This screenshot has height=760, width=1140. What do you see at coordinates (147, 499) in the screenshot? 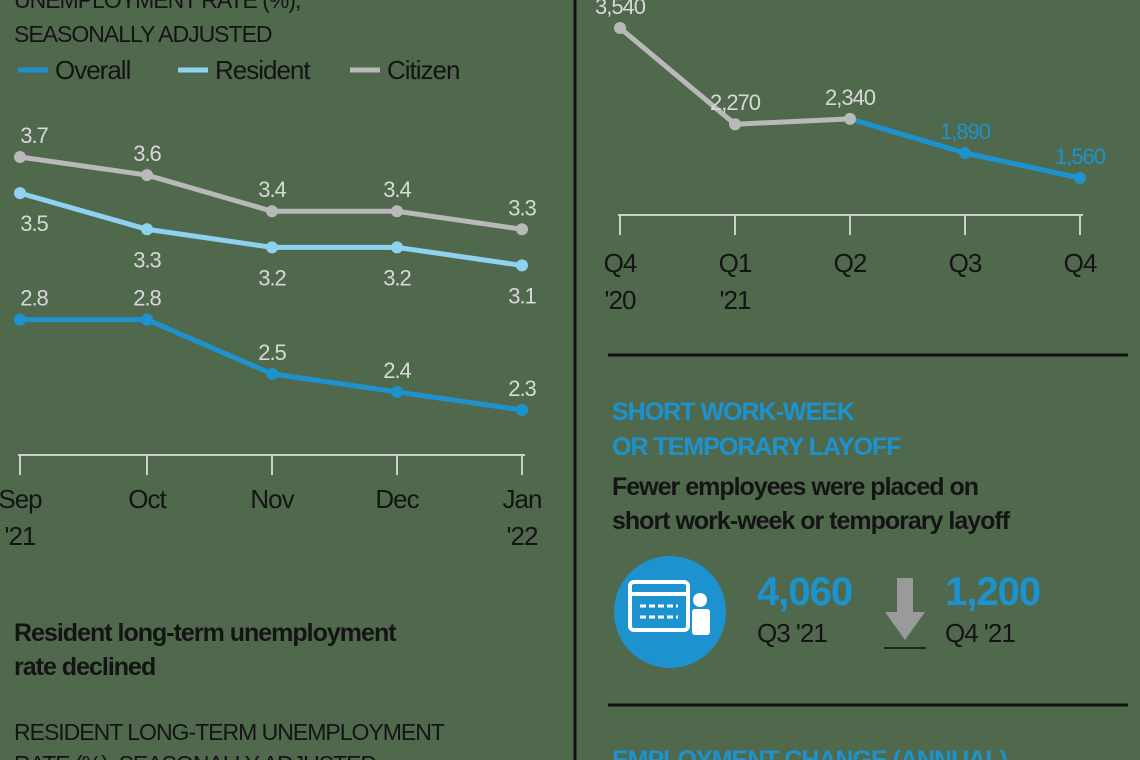
I see `x-tick-label: Oct` at bounding box center [147, 499].